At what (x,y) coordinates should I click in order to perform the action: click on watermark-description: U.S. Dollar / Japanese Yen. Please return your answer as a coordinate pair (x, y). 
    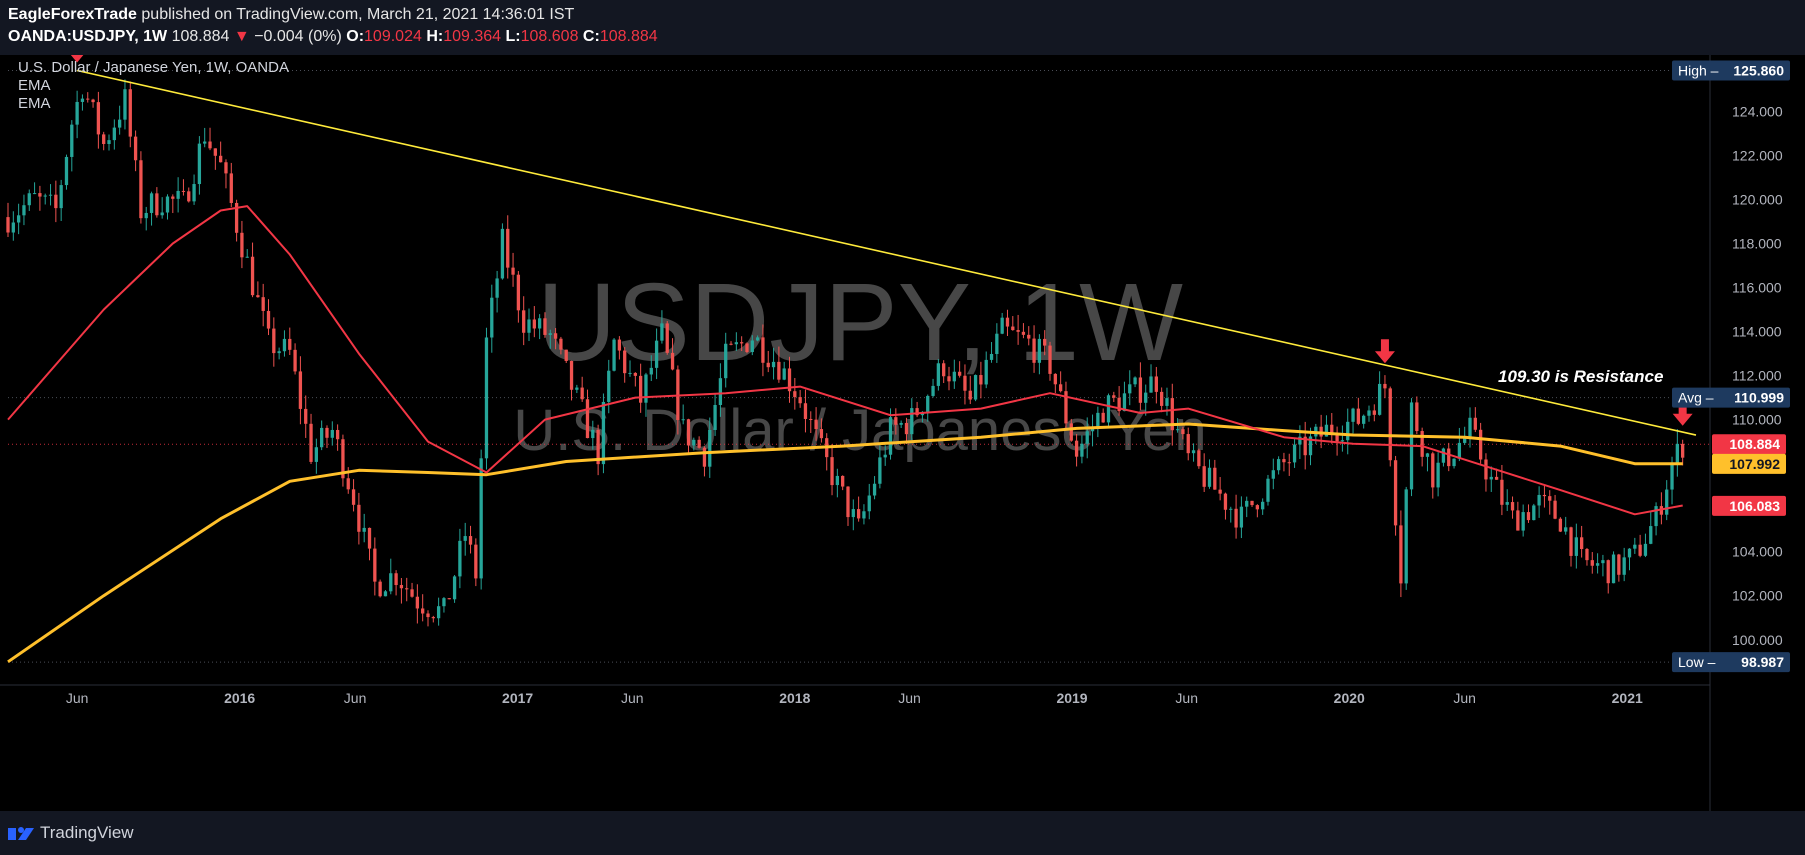
    Looking at the image, I should click on (859, 430).